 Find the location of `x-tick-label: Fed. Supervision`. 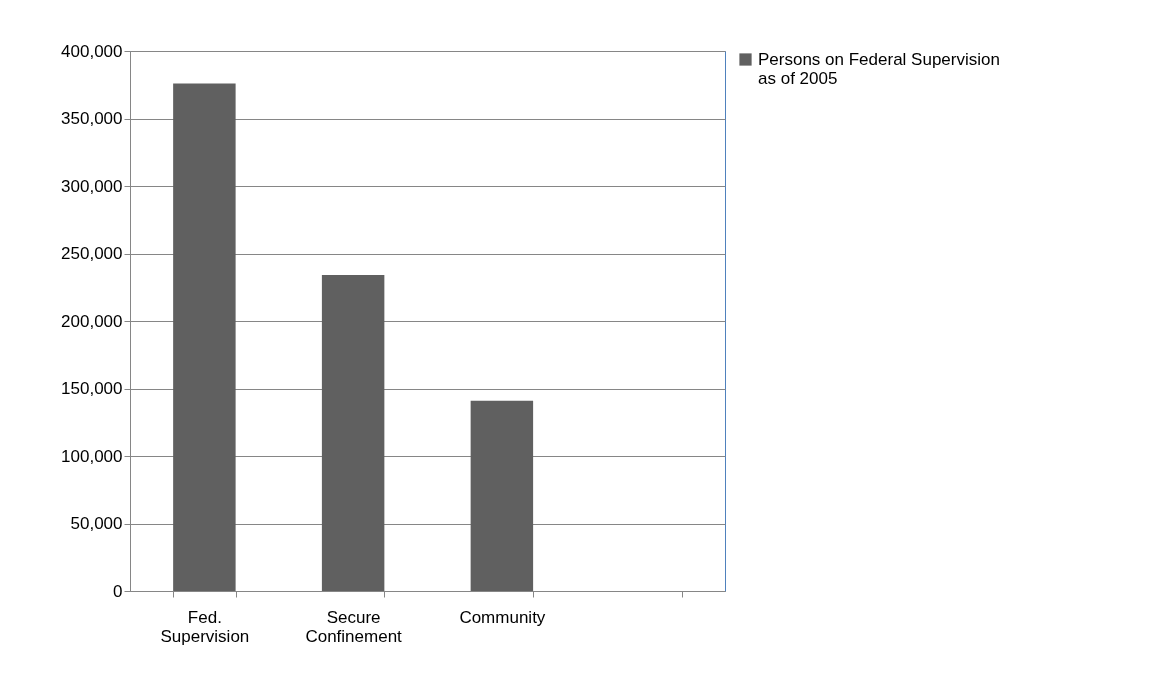

x-tick-label: Fed. Supervision is located at coordinates (205, 626).